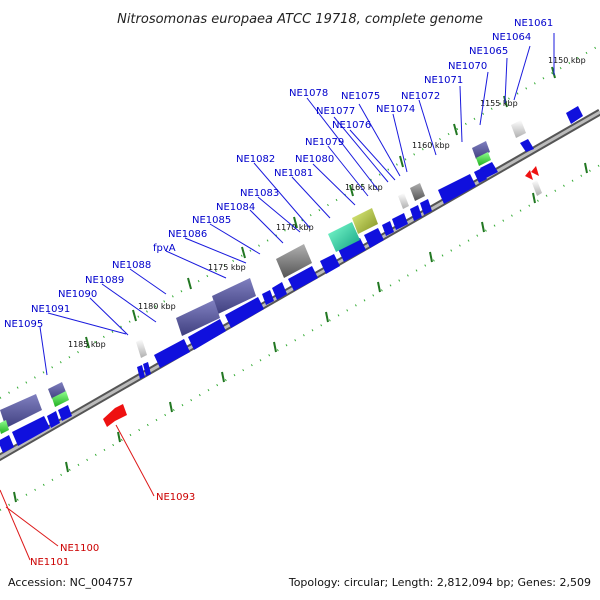 The height and width of the screenshot is (600, 600). What do you see at coordinates (259, 193) in the screenshot?
I see `gene-label-ne1083: NE1083` at bounding box center [259, 193].